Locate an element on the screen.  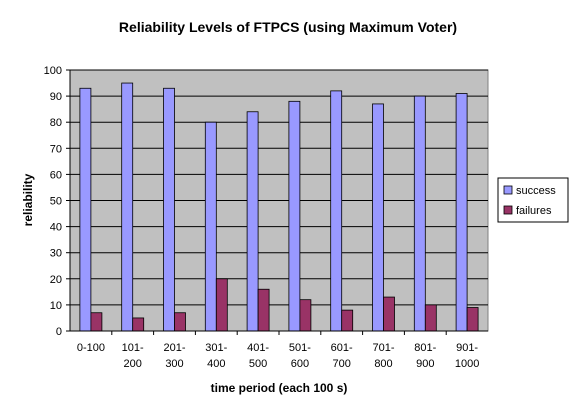
y-tick-label: 0 is located at coordinates (59, 332).